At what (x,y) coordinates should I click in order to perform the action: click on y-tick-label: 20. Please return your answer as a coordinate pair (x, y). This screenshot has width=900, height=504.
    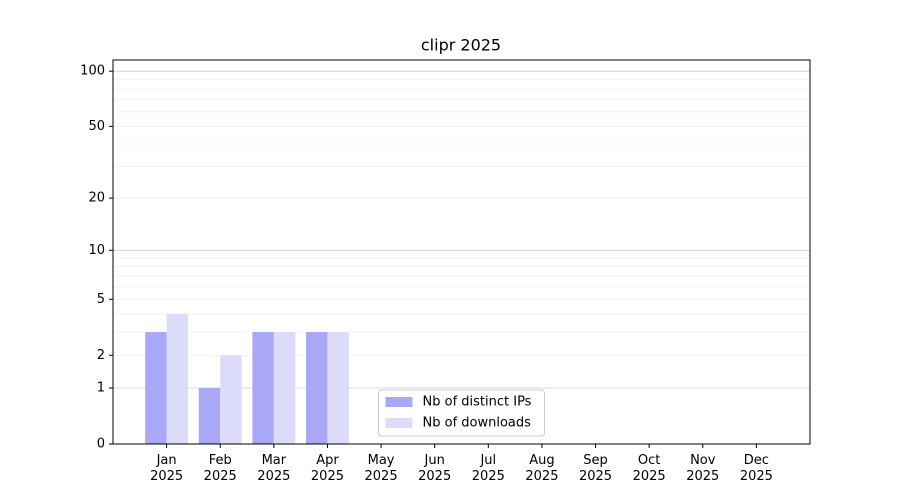
    Looking at the image, I should click on (96, 198).